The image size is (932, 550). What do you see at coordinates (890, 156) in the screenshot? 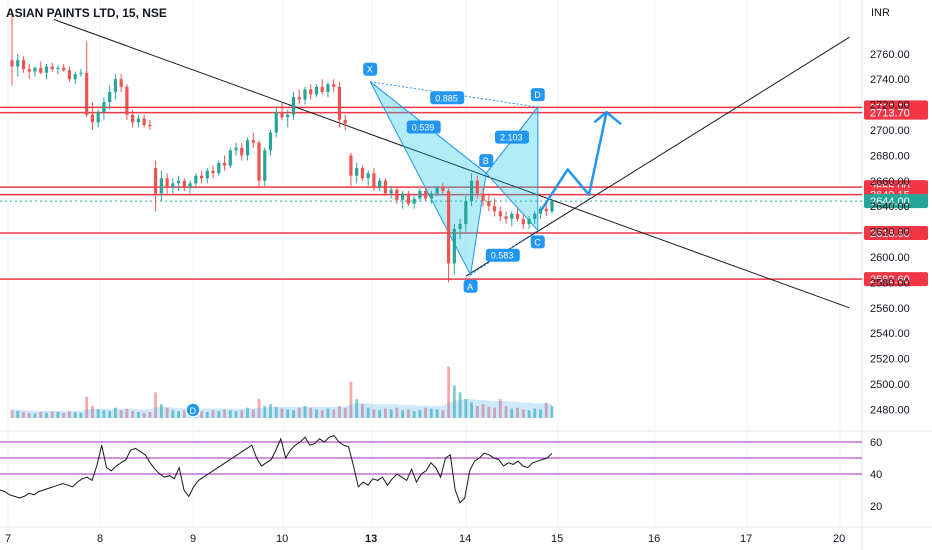
I see `price-tick-label: 2680.00` at bounding box center [890, 156].